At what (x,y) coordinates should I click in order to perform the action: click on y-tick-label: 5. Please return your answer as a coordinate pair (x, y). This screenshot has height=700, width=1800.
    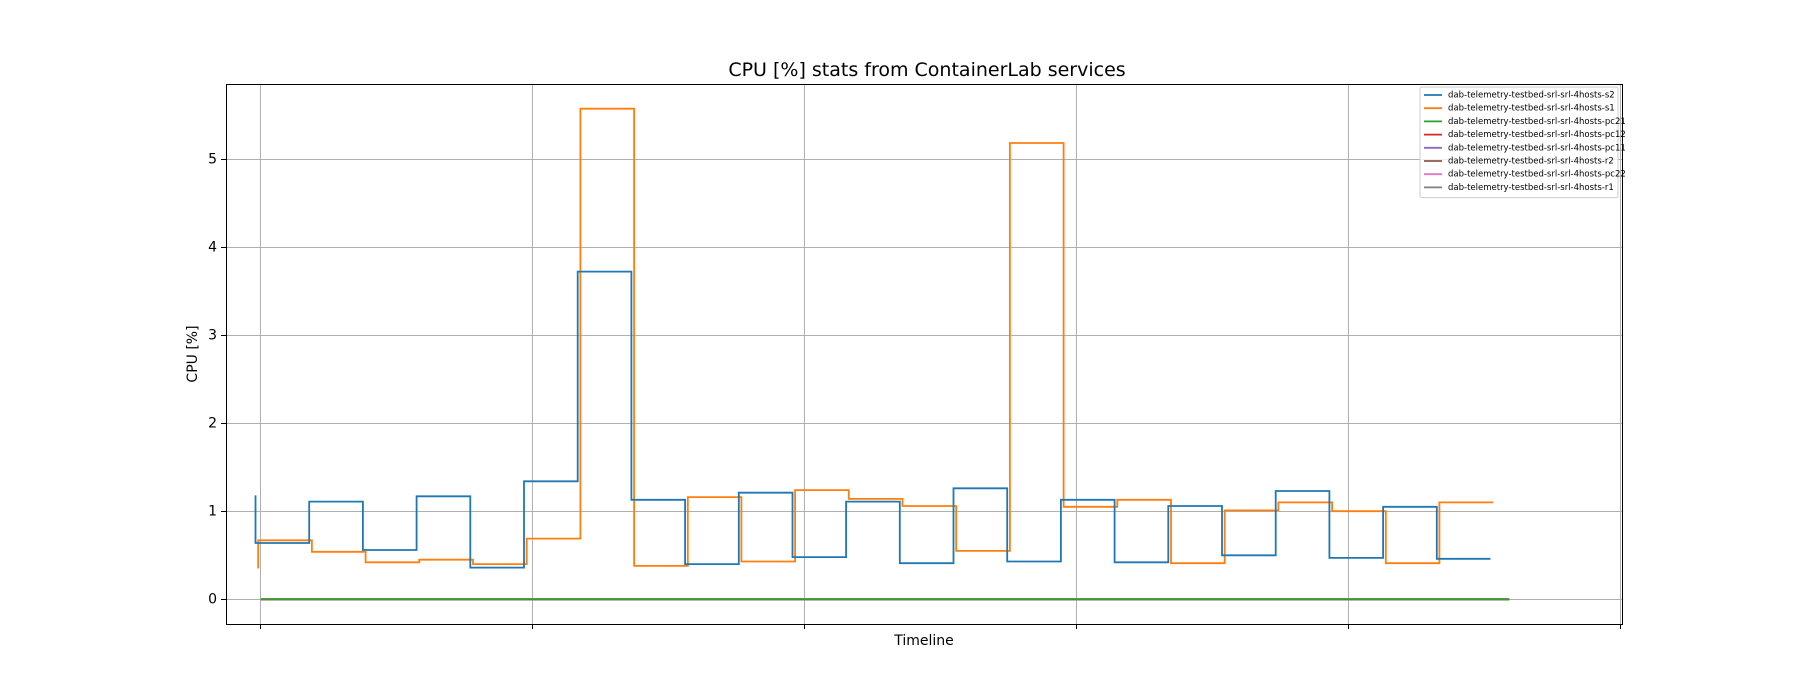
    Looking at the image, I should click on (212, 160).